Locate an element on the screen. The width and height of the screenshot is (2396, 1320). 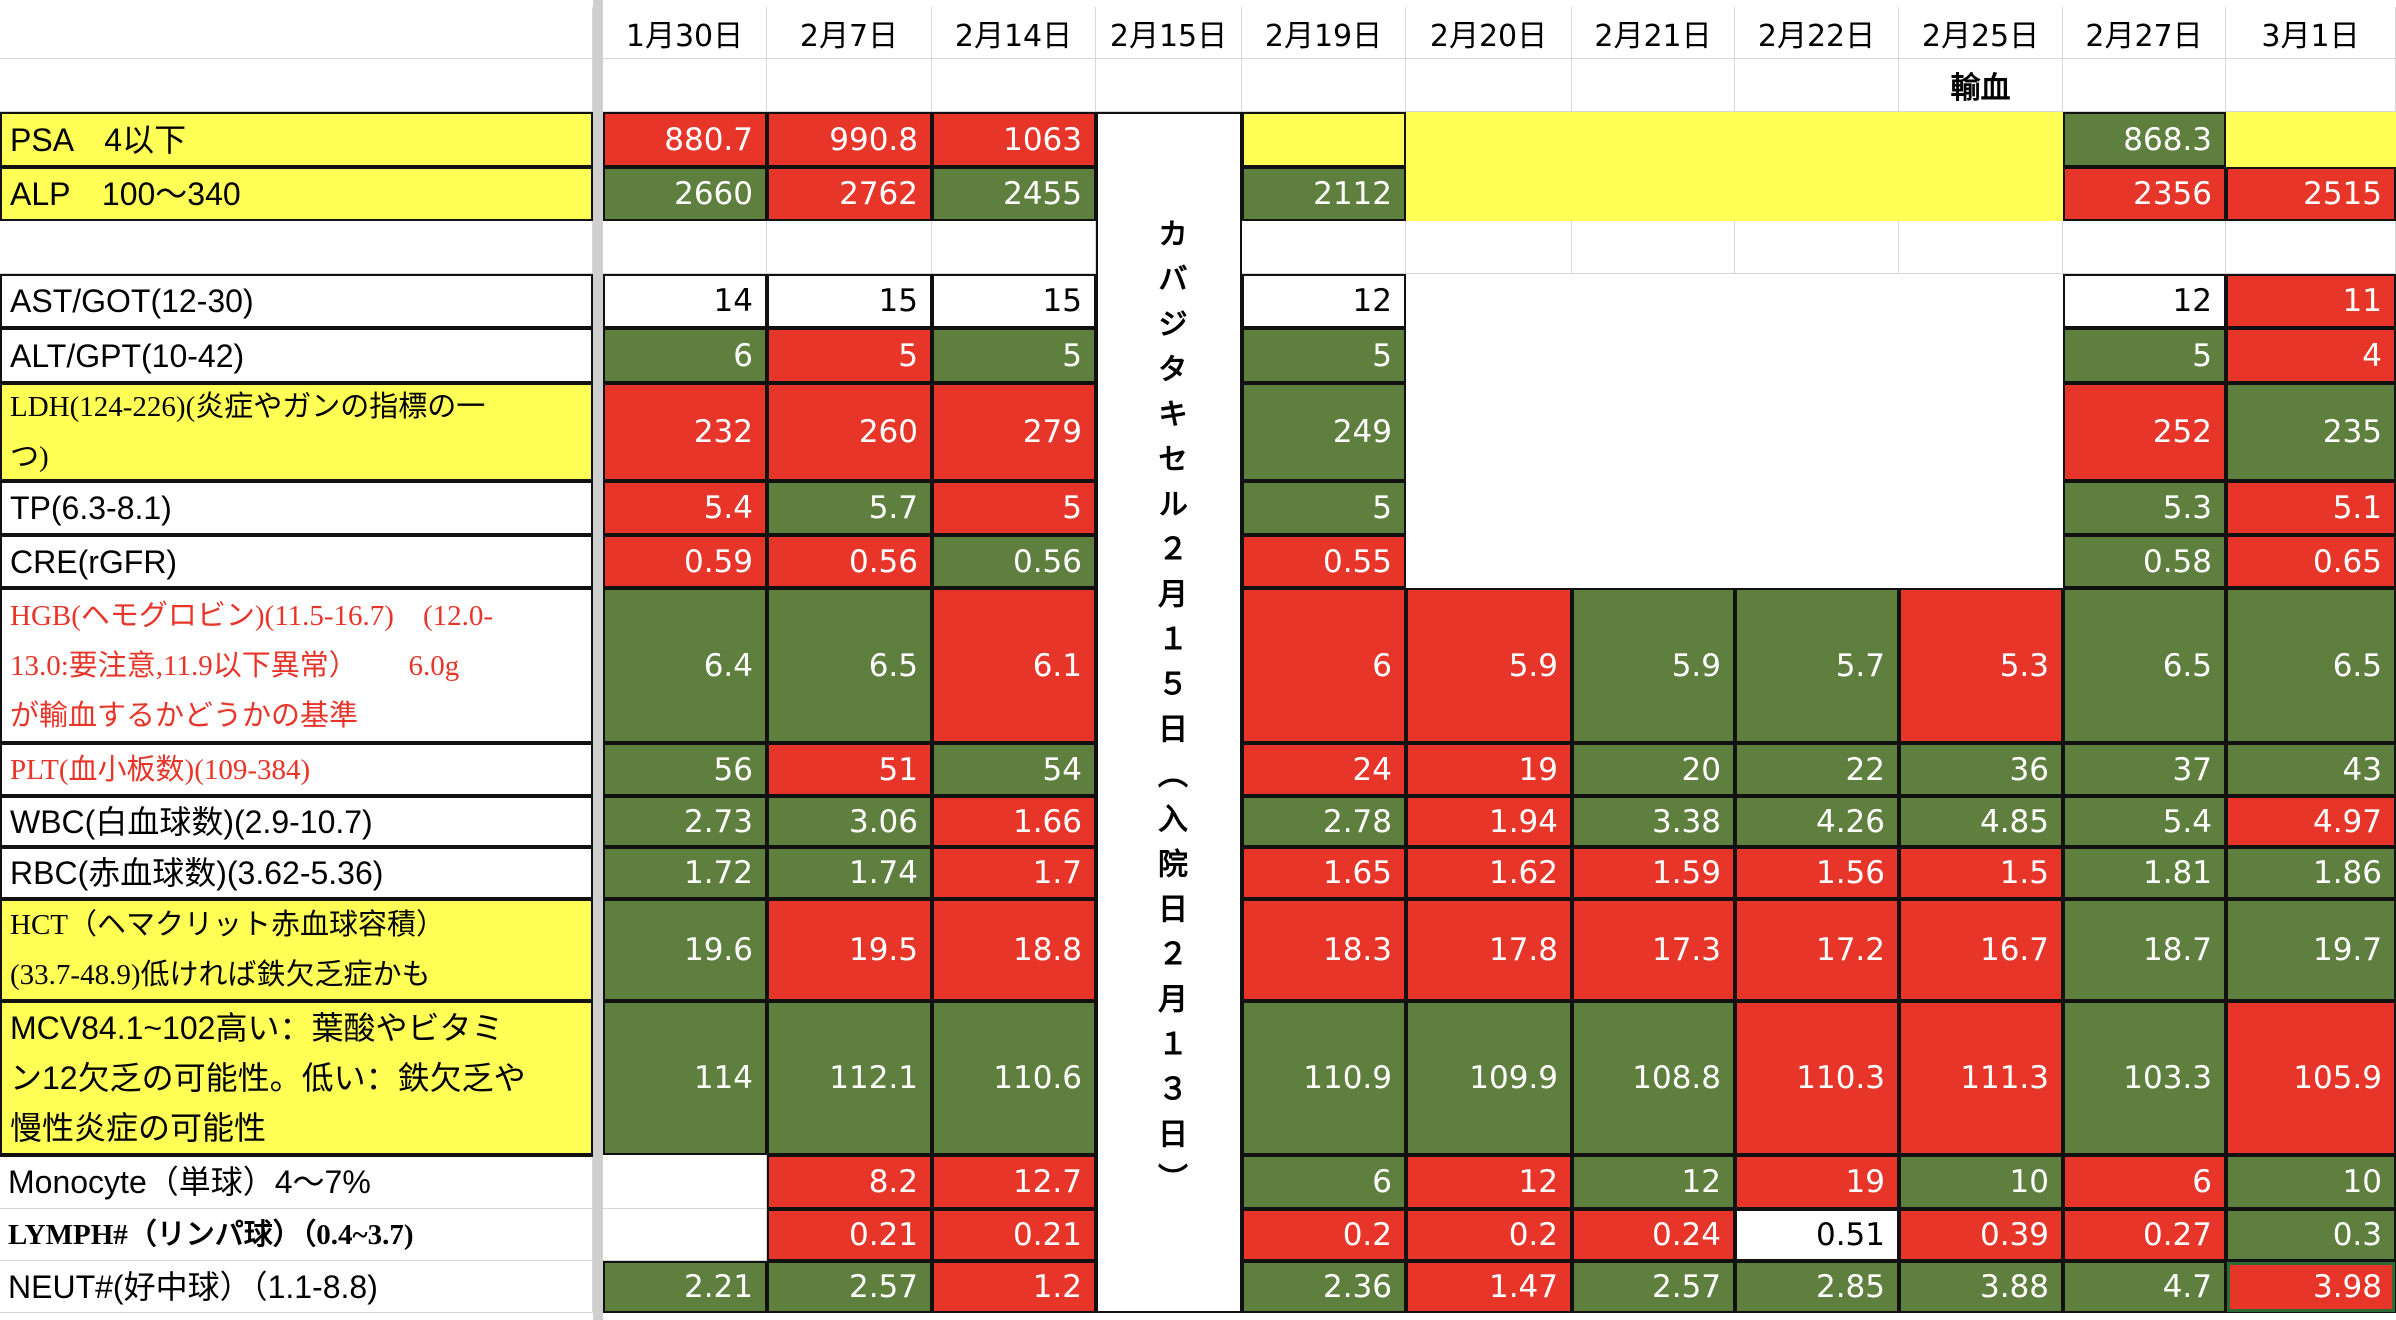
value-cell: 2.57 is located at coordinates (849, 1287).